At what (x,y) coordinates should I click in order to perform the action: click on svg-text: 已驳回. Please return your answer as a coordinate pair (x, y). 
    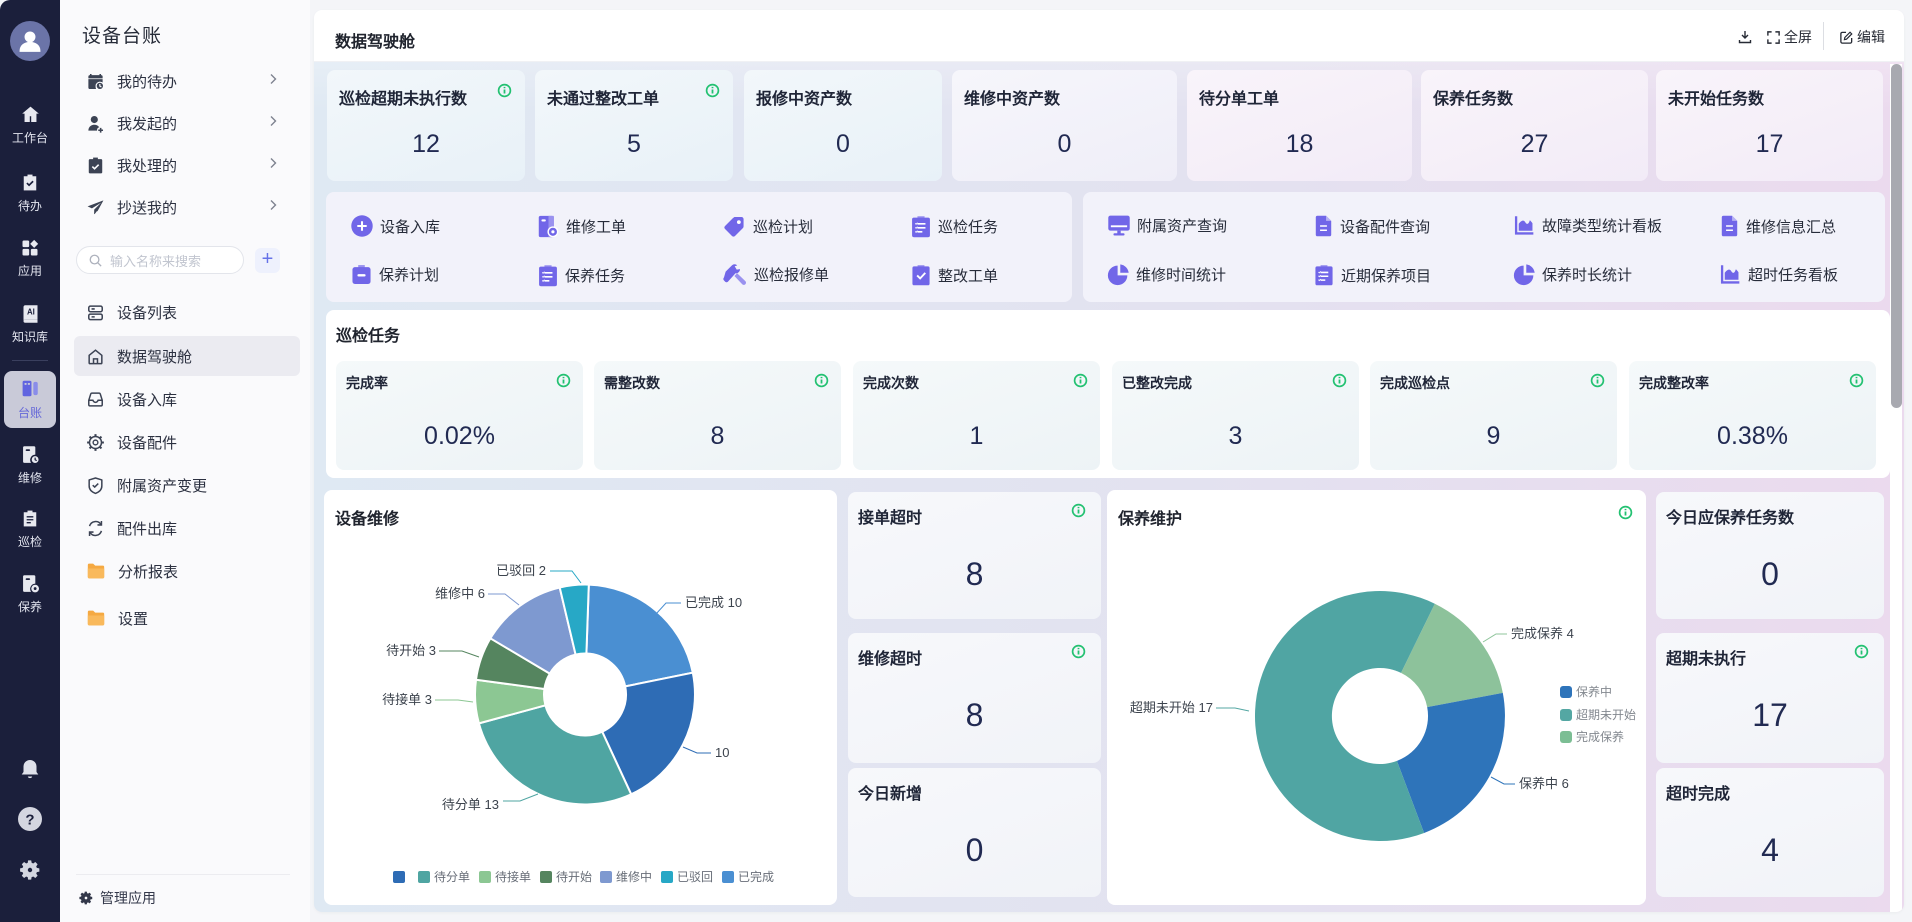
    Looking at the image, I should click on (695, 877).